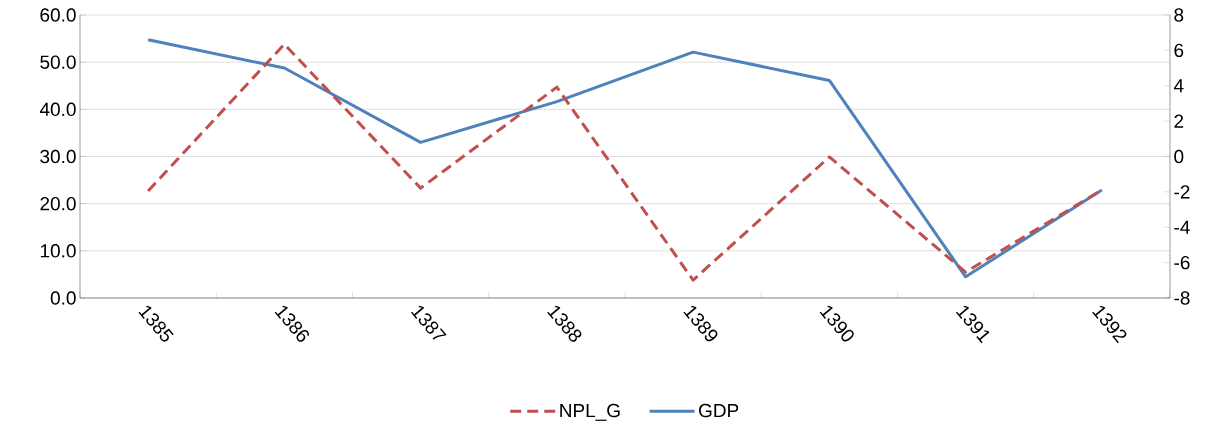 The image size is (1228, 434). What do you see at coordinates (1179, 50) in the screenshot?
I see `y2-tick-label: 6` at bounding box center [1179, 50].